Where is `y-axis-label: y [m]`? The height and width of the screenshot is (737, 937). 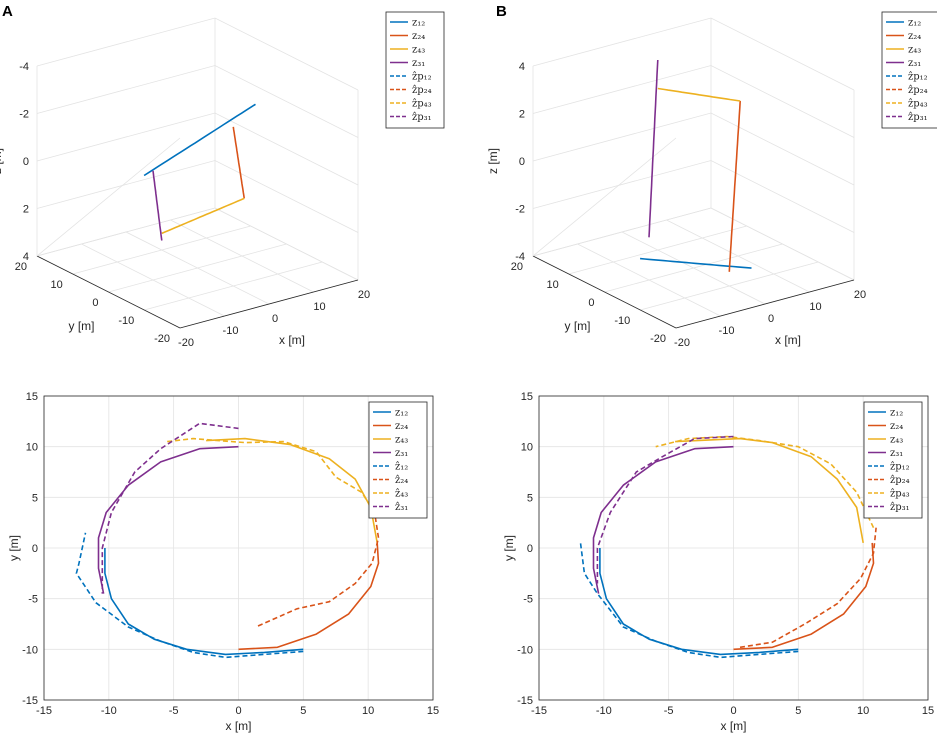 y-axis-label: y [m] is located at coordinates (509, 548).